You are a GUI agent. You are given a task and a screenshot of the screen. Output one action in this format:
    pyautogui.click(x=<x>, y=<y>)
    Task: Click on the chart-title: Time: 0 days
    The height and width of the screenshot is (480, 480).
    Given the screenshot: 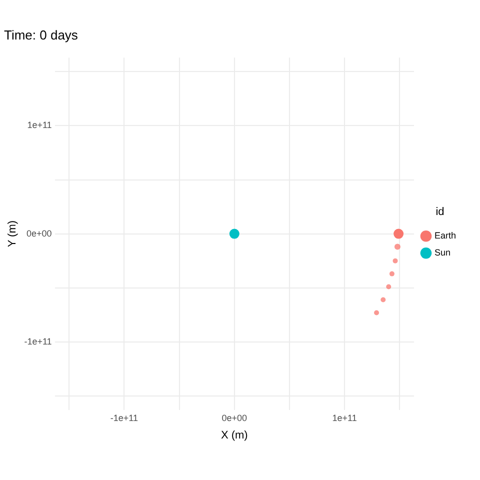 What is the action you would take?
    pyautogui.click(x=41, y=34)
    